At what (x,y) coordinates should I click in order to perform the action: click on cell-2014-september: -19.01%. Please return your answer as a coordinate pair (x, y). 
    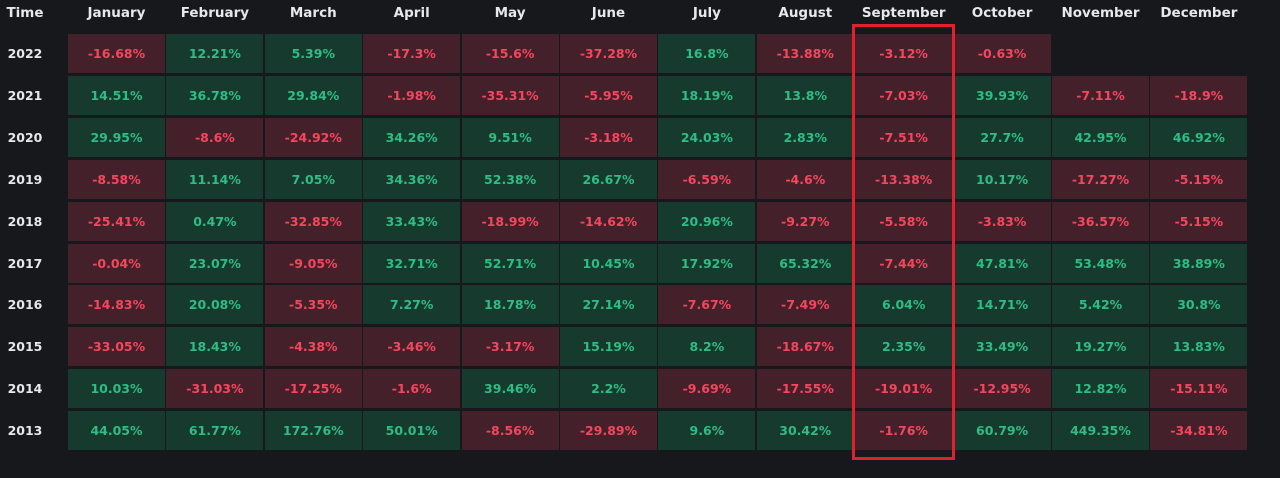
    Looking at the image, I should click on (904, 389).